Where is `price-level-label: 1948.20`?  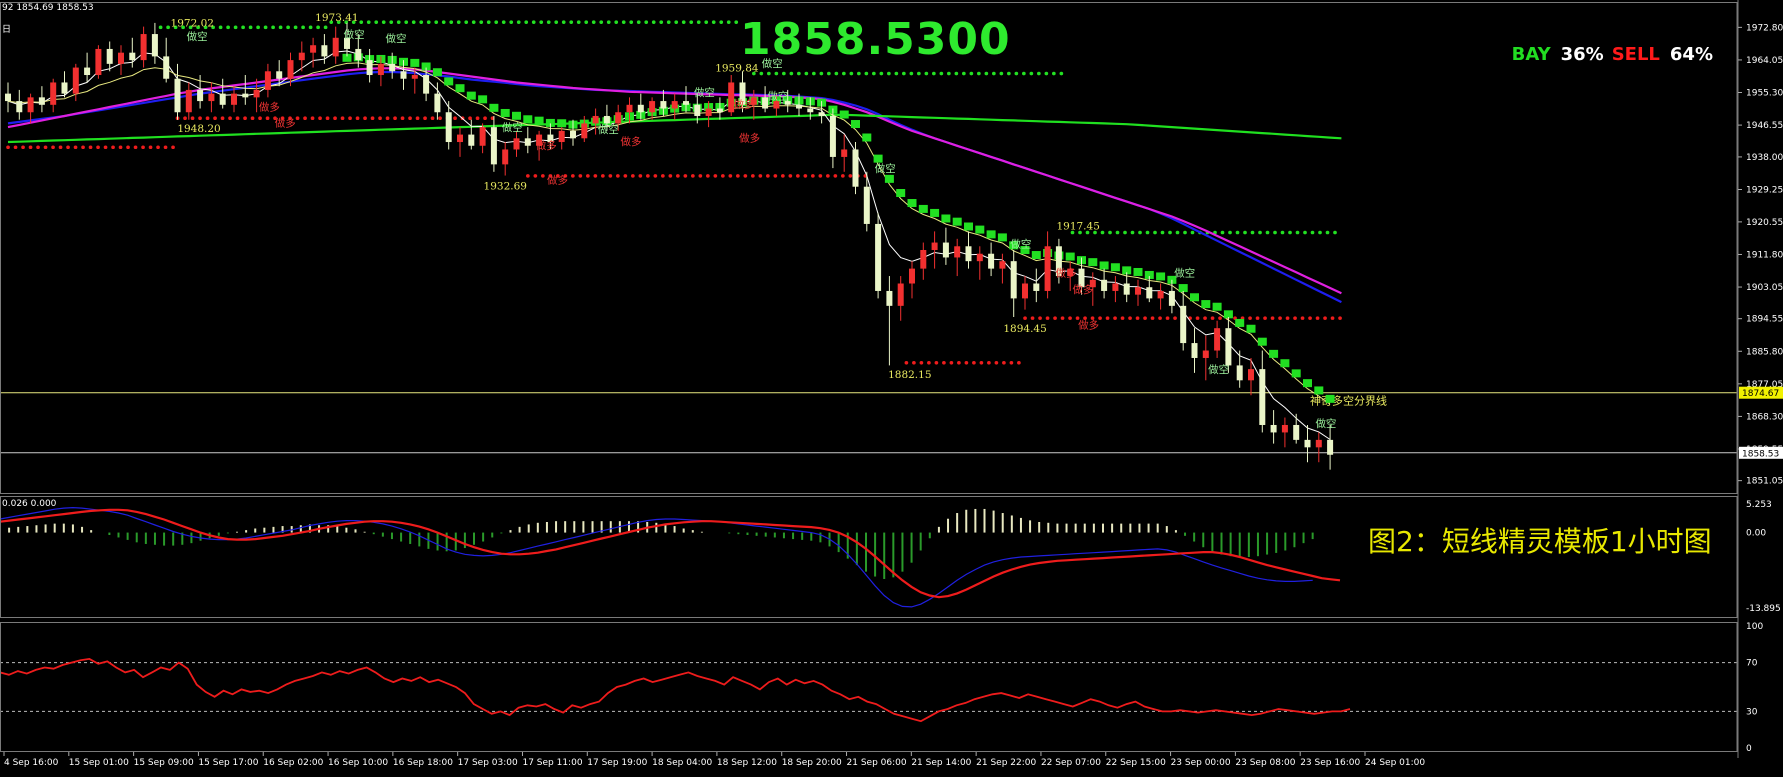 price-level-label: 1948.20 is located at coordinates (198, 129).